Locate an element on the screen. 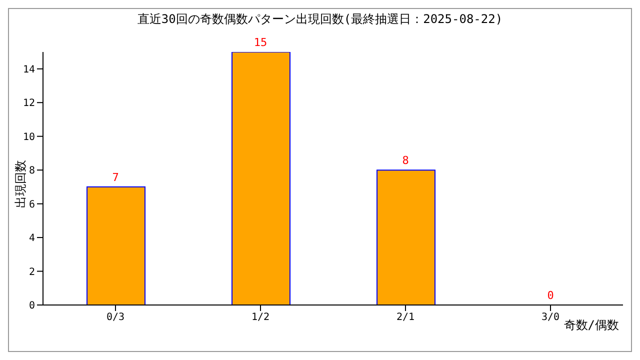  y-tick-label: 2 is located at coordinates (31, 272).